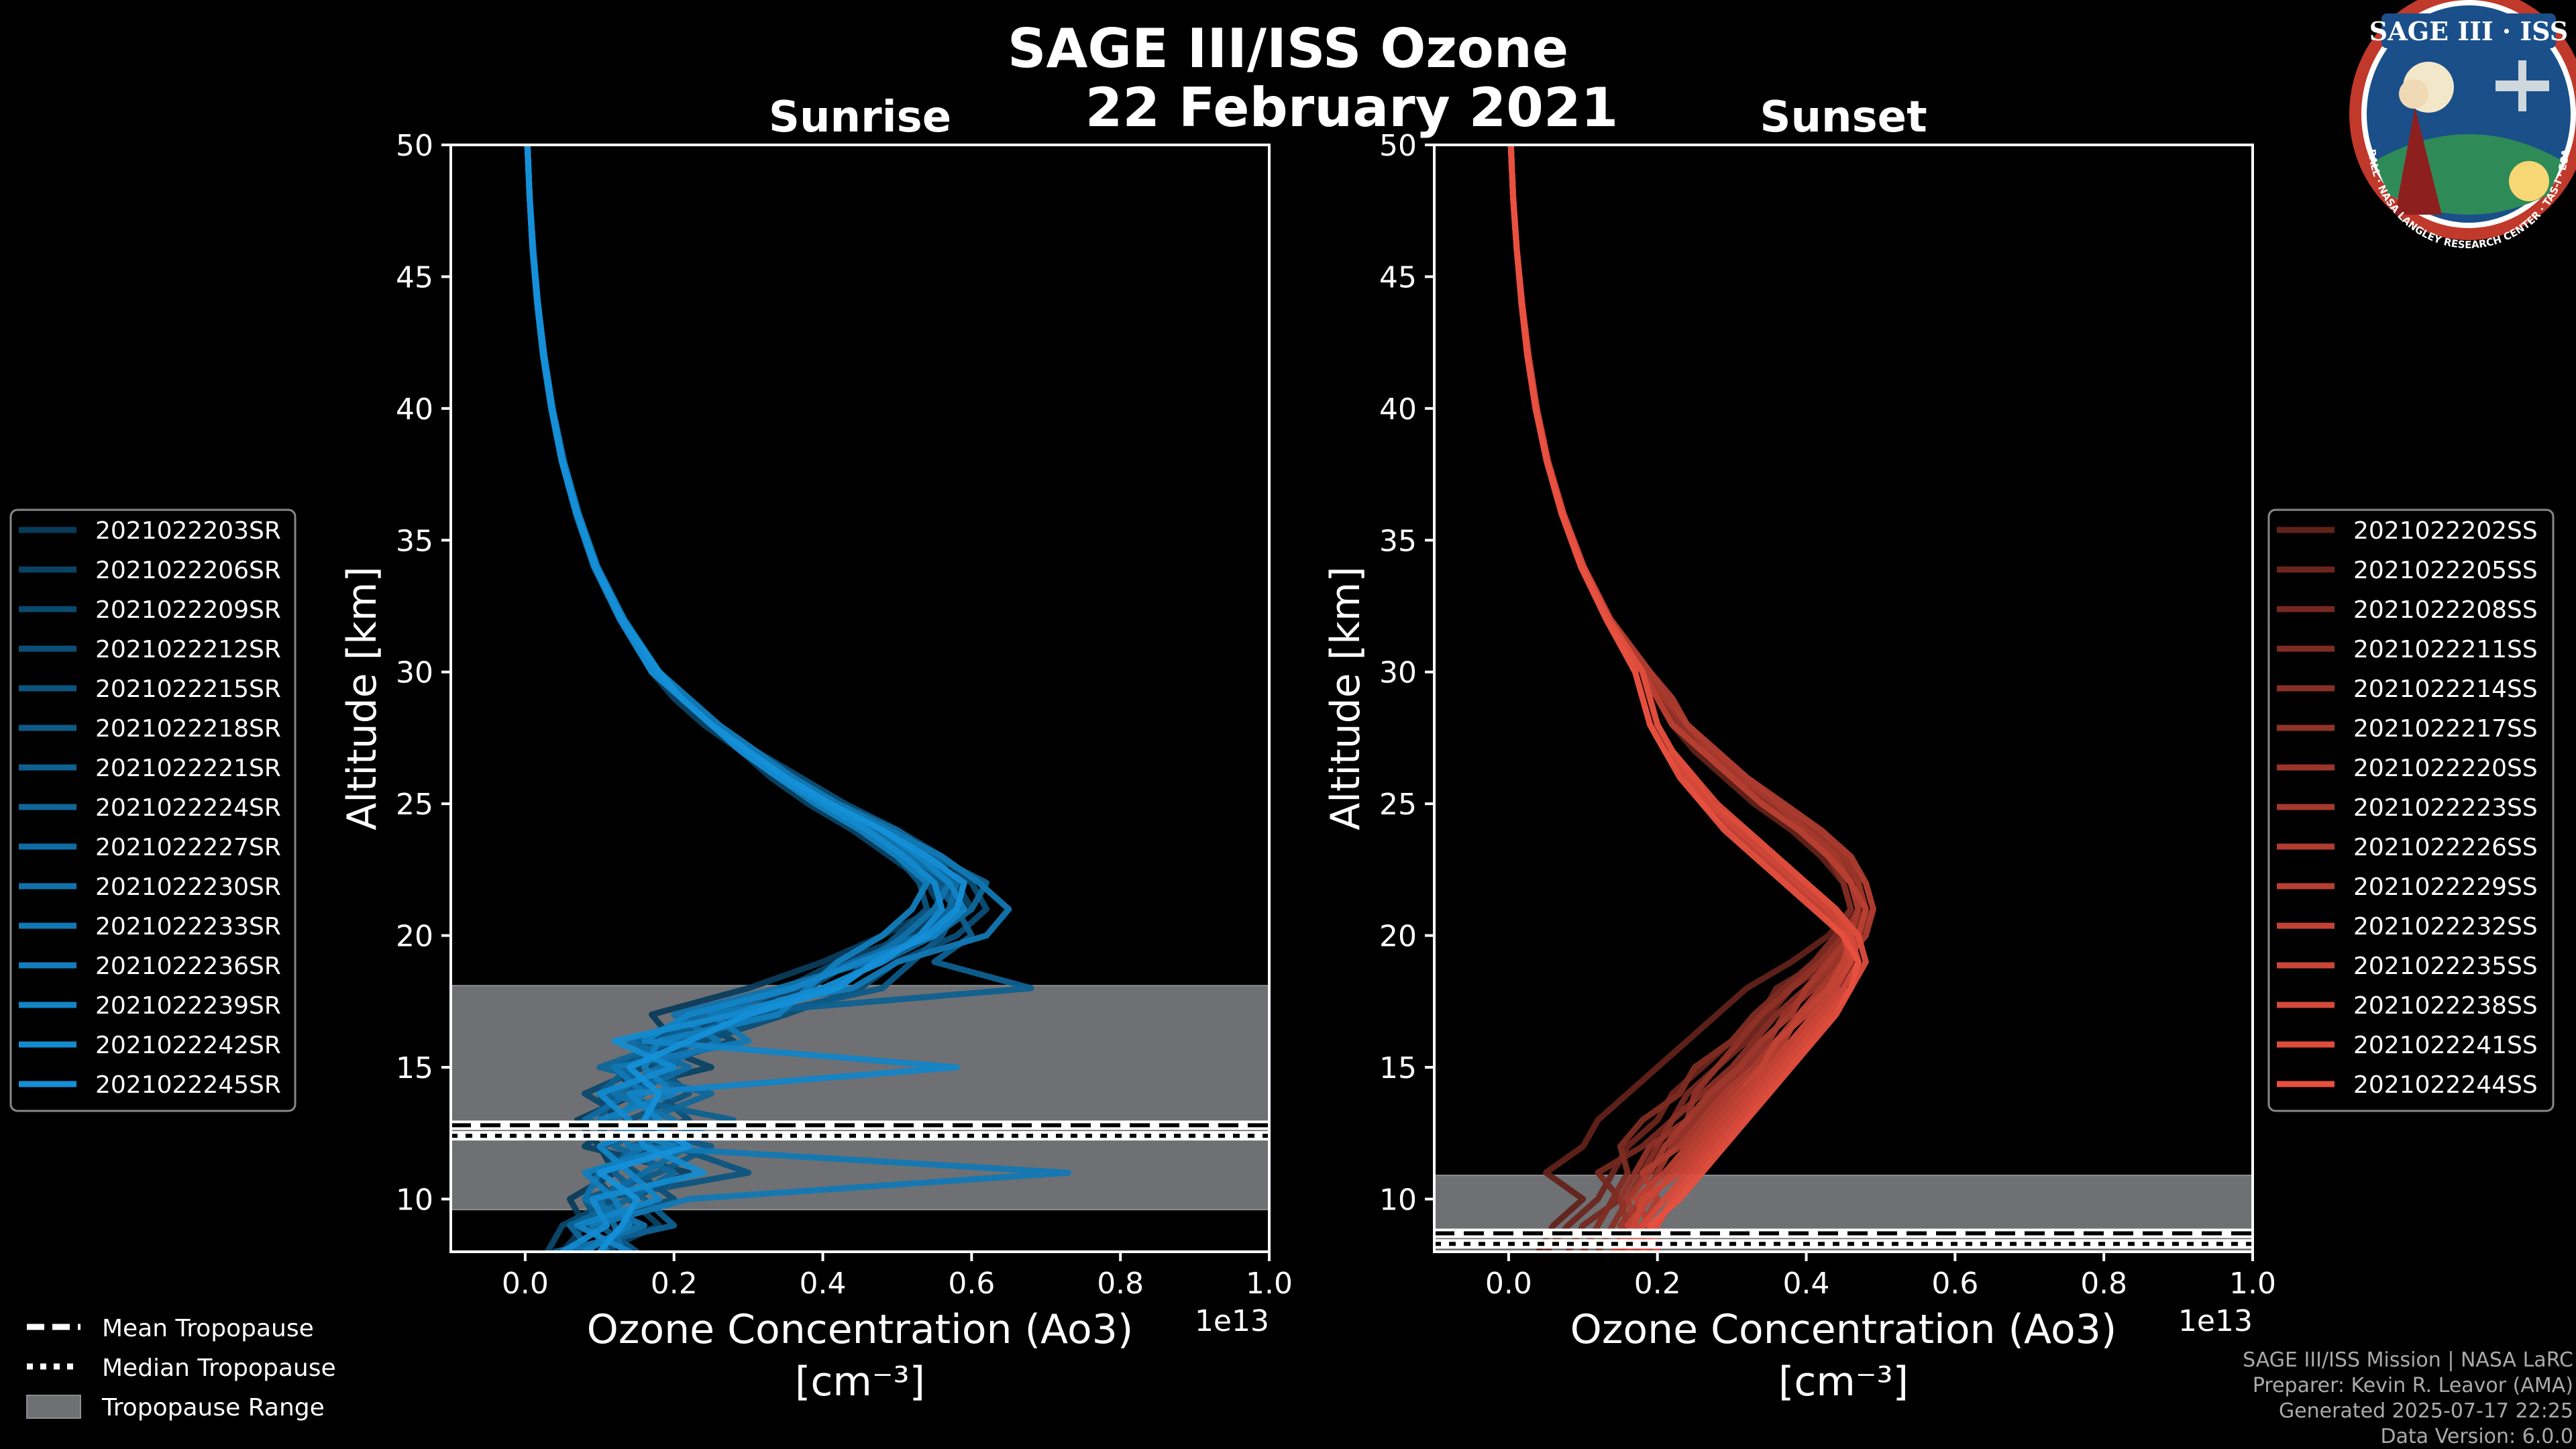  Describe the element at coordinates (1288, 48) in the screenshot. I see `figure-title-line1: SAGE III/ISS Ozone` at that location.